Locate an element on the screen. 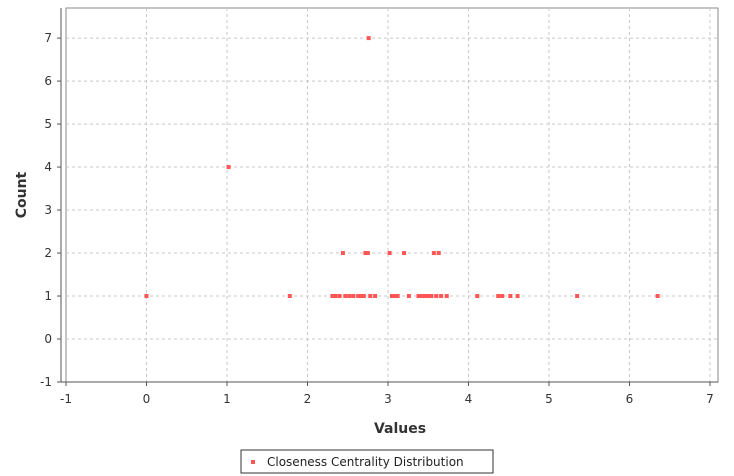  x-tick-label: 0 is located at coordinates (147, 399).